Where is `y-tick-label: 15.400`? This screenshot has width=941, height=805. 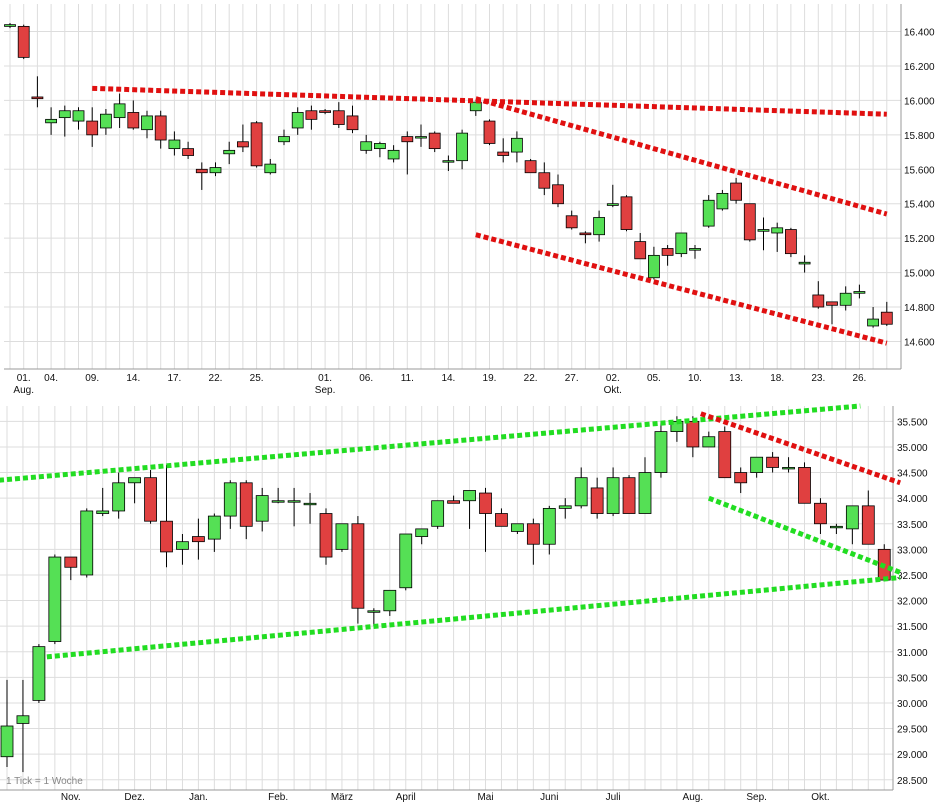
y-tick-label: 15.400 is located at coordinates (919, 205).